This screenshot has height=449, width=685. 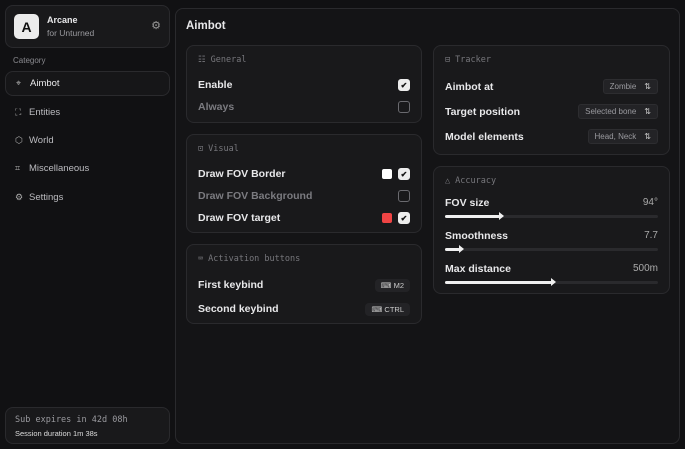 I want to click on app-name: Arcane, so click(x=62, y=19).